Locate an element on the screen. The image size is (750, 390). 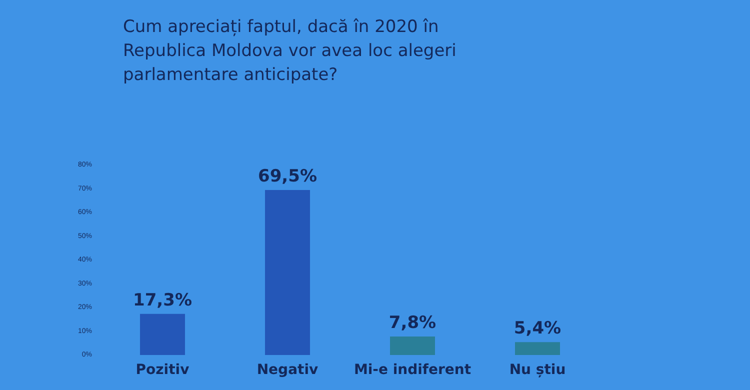
x-tick-label: Negativ is located at coordinates (287, 370).